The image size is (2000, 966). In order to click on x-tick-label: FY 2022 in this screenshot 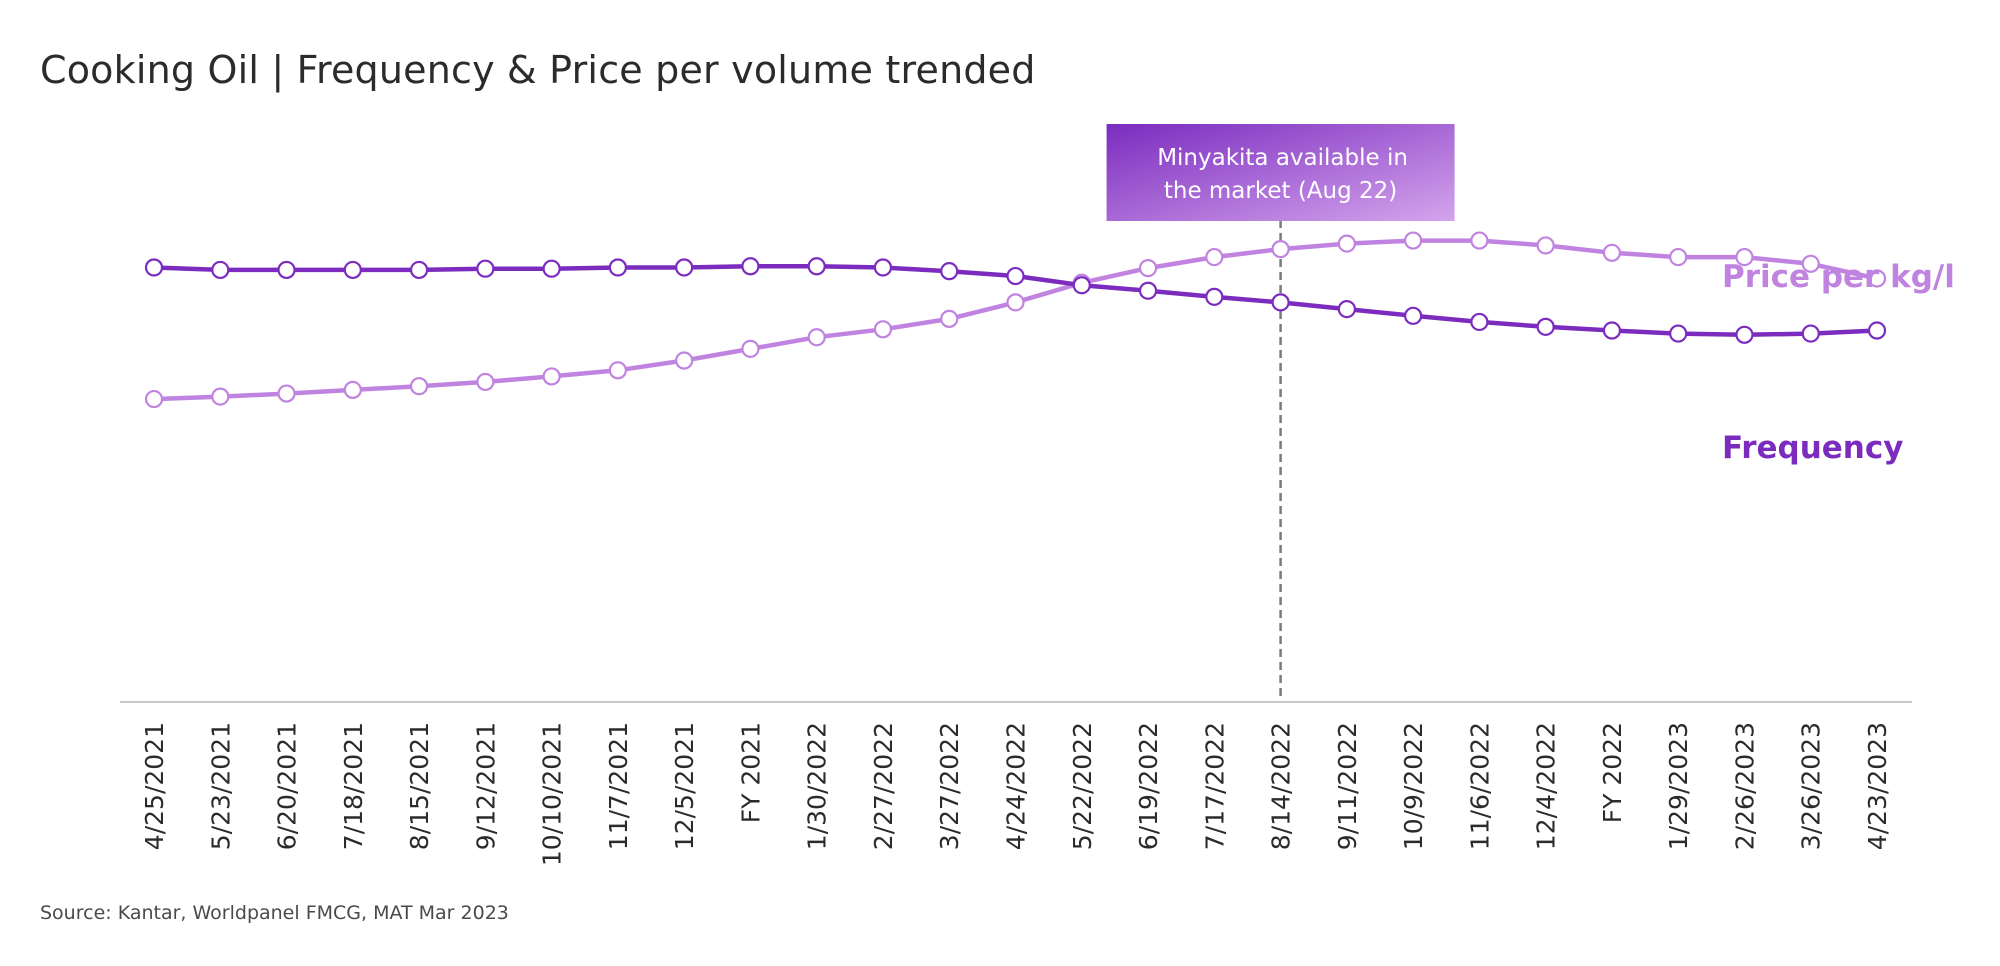, I will do `click(1612, 772)`.